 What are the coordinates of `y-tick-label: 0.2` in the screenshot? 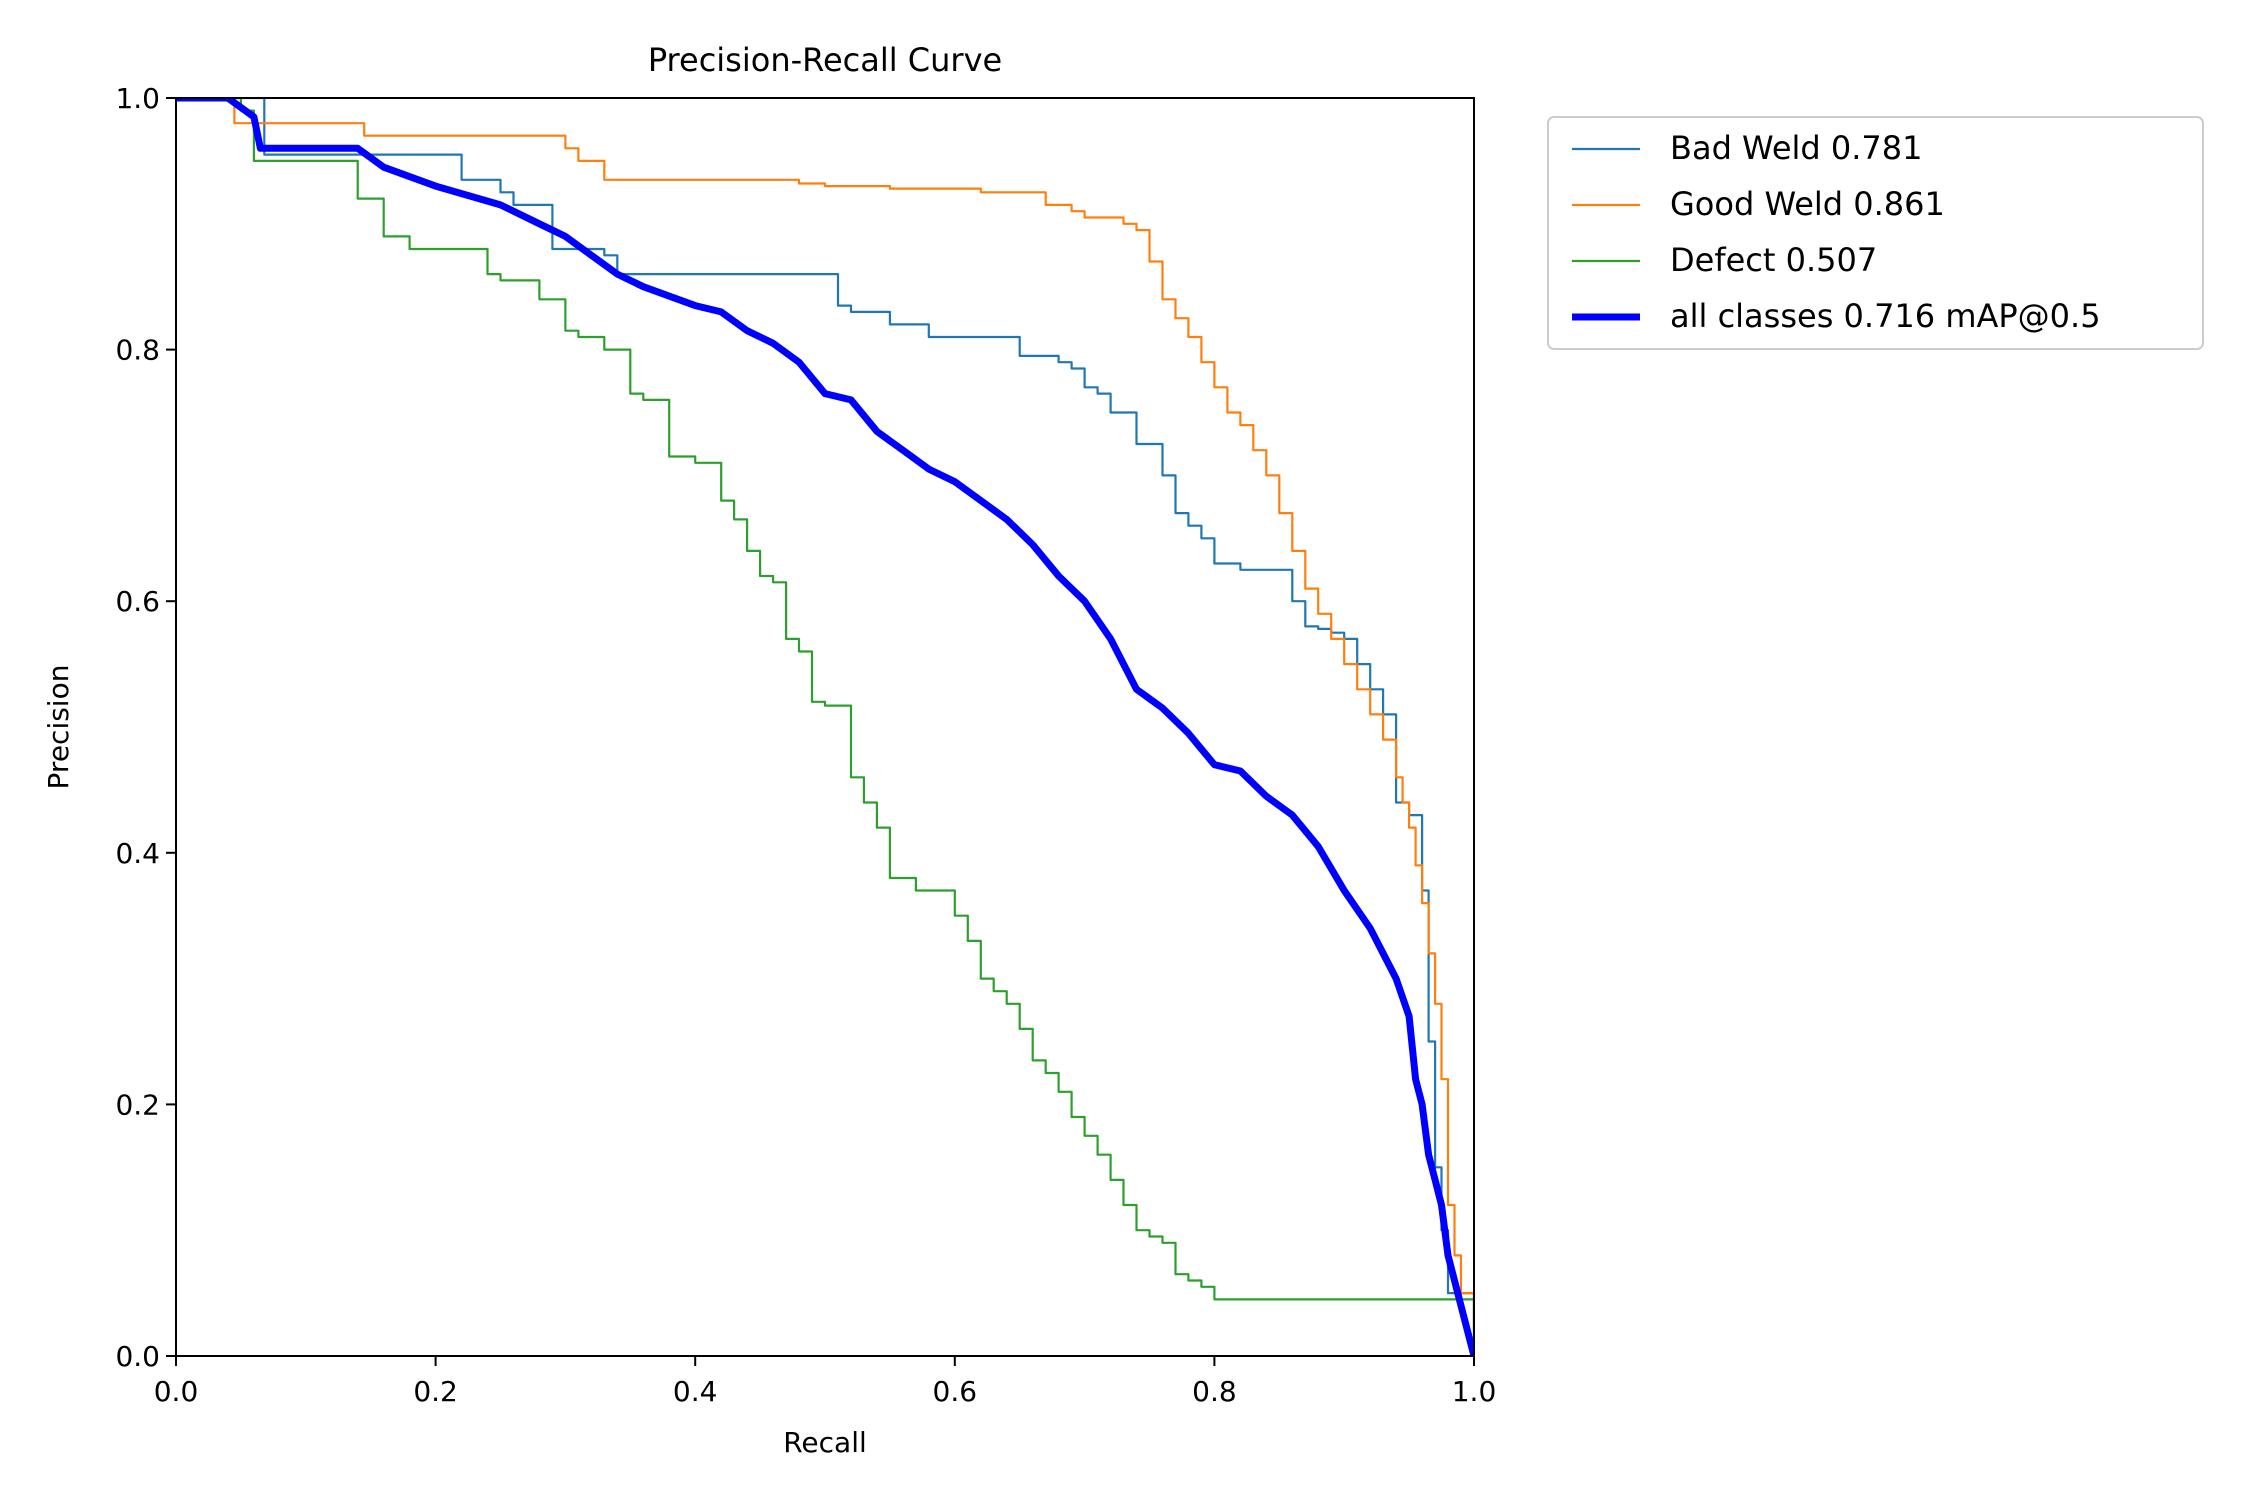 It's located at (137, 1104).